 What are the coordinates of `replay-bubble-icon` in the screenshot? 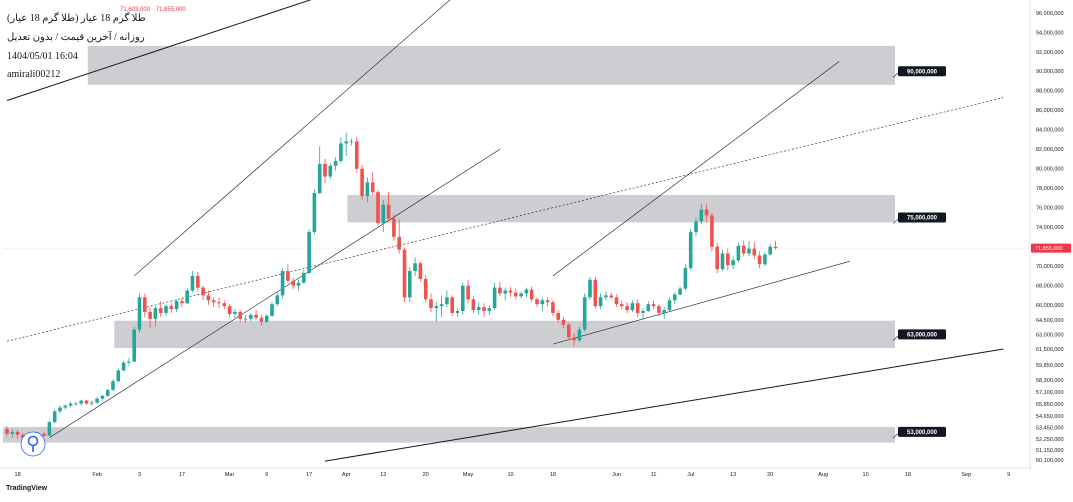 It's located at (33, 444).